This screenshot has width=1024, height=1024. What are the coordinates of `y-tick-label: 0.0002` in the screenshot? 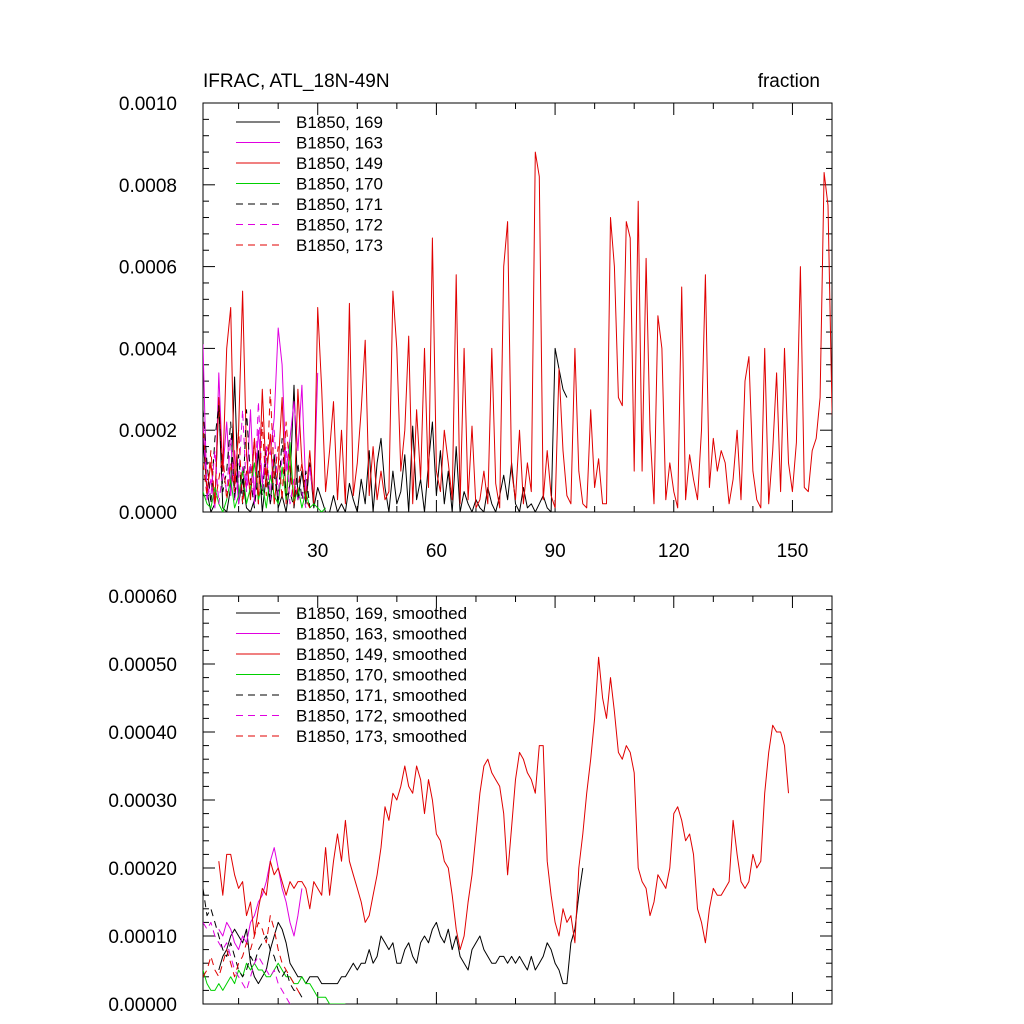 It's located at (148, 431).